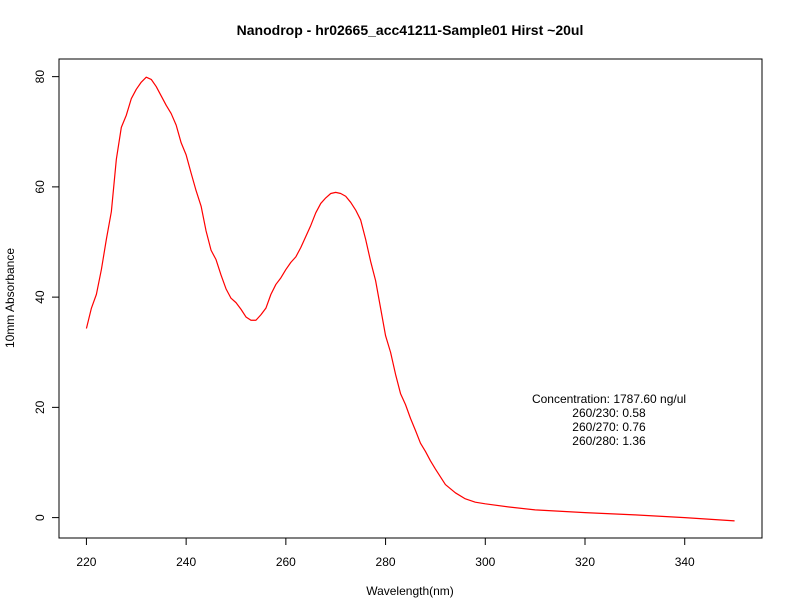 Image resolution: width=792 pixels, height=612 pixels. What do you see at coordinates (40, 407) in the screenshot?
I see `y-tick-label: 20` at bounding box center [40, 407].